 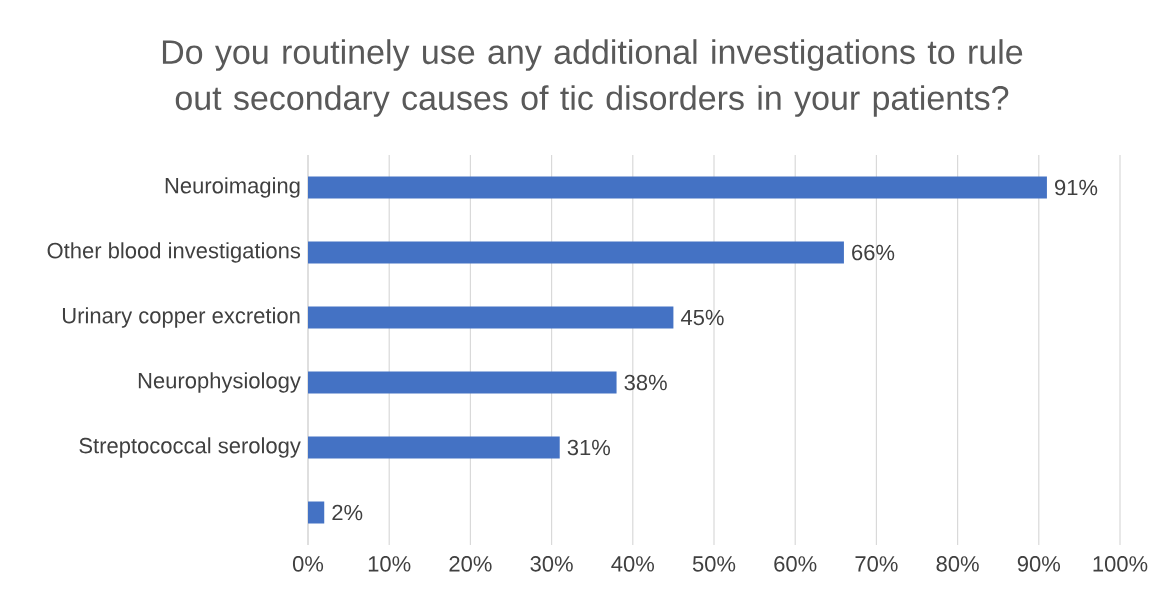 What do you see at coordinates (232, 187) in the screenshot?
I see `y-tick-label: Neuroimaging` at bounding box center [232, 187].